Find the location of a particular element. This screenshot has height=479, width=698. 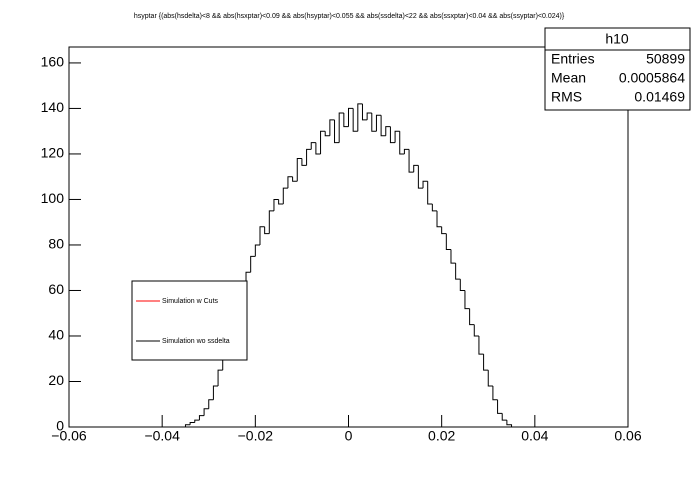

x-tick-label: 0.06 is located at coordinates (627, 436).